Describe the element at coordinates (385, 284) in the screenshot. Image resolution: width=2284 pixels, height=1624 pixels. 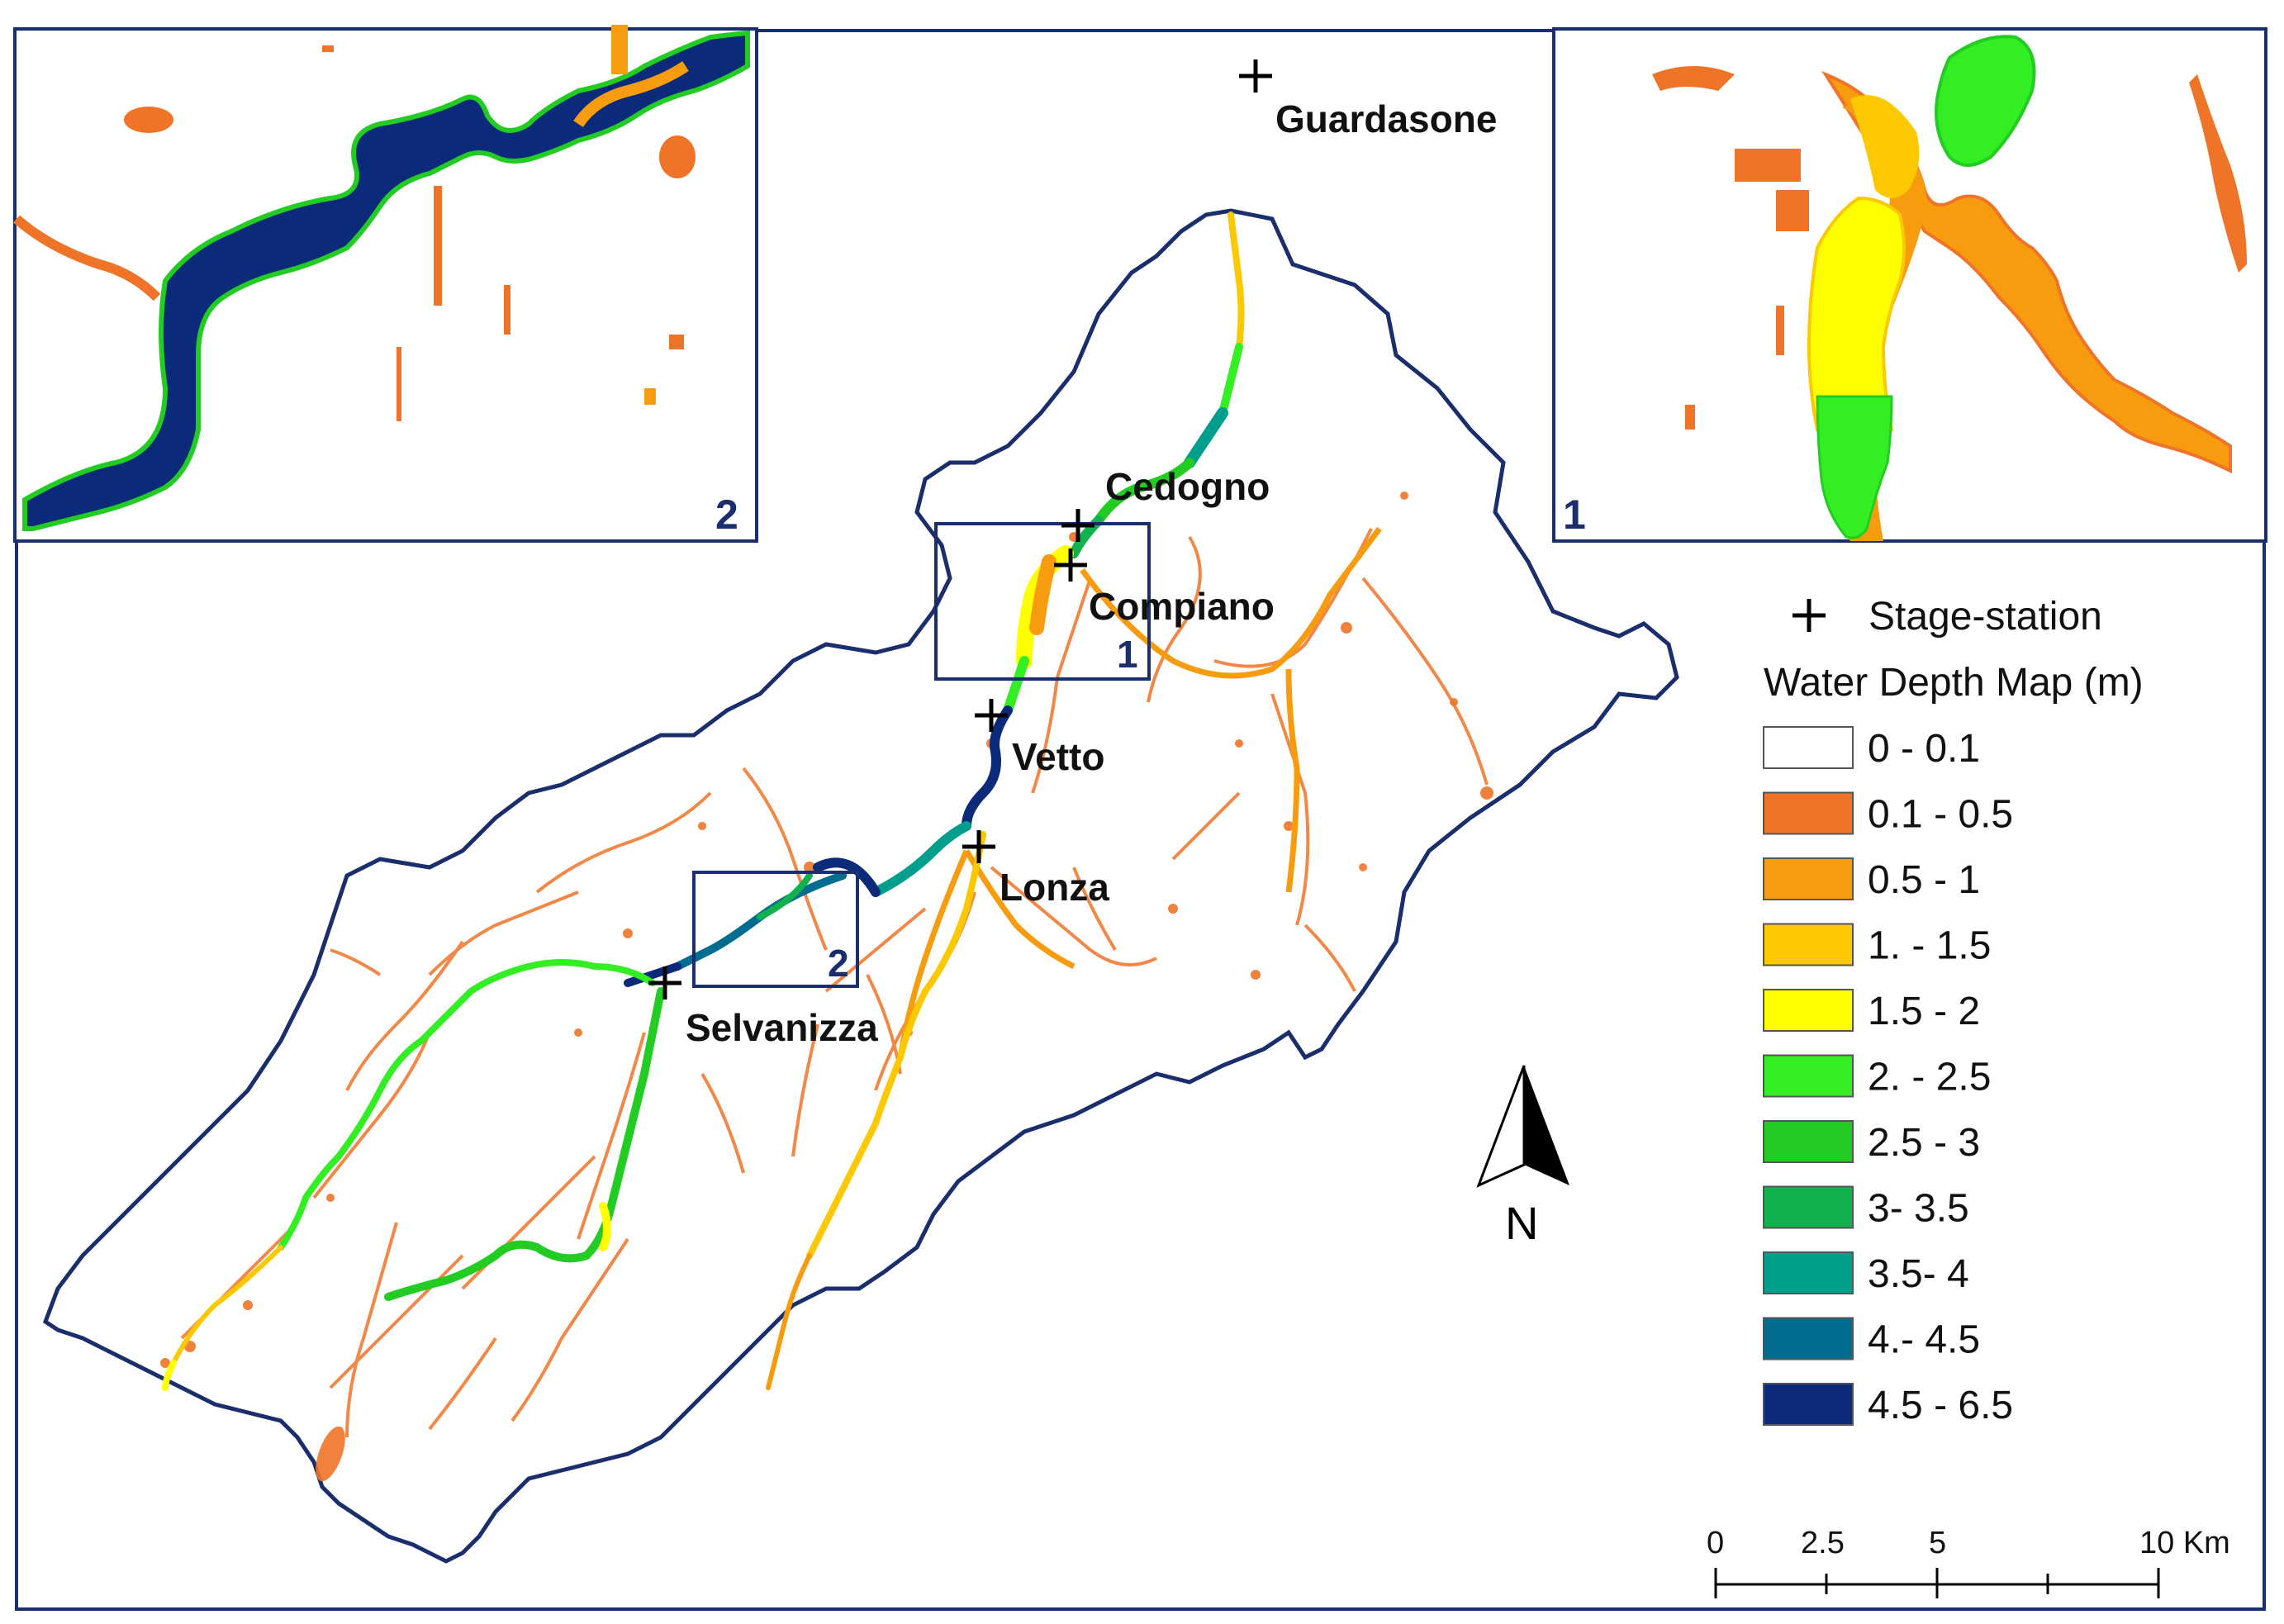
I see `inset-selvanizza: 2` at that location.